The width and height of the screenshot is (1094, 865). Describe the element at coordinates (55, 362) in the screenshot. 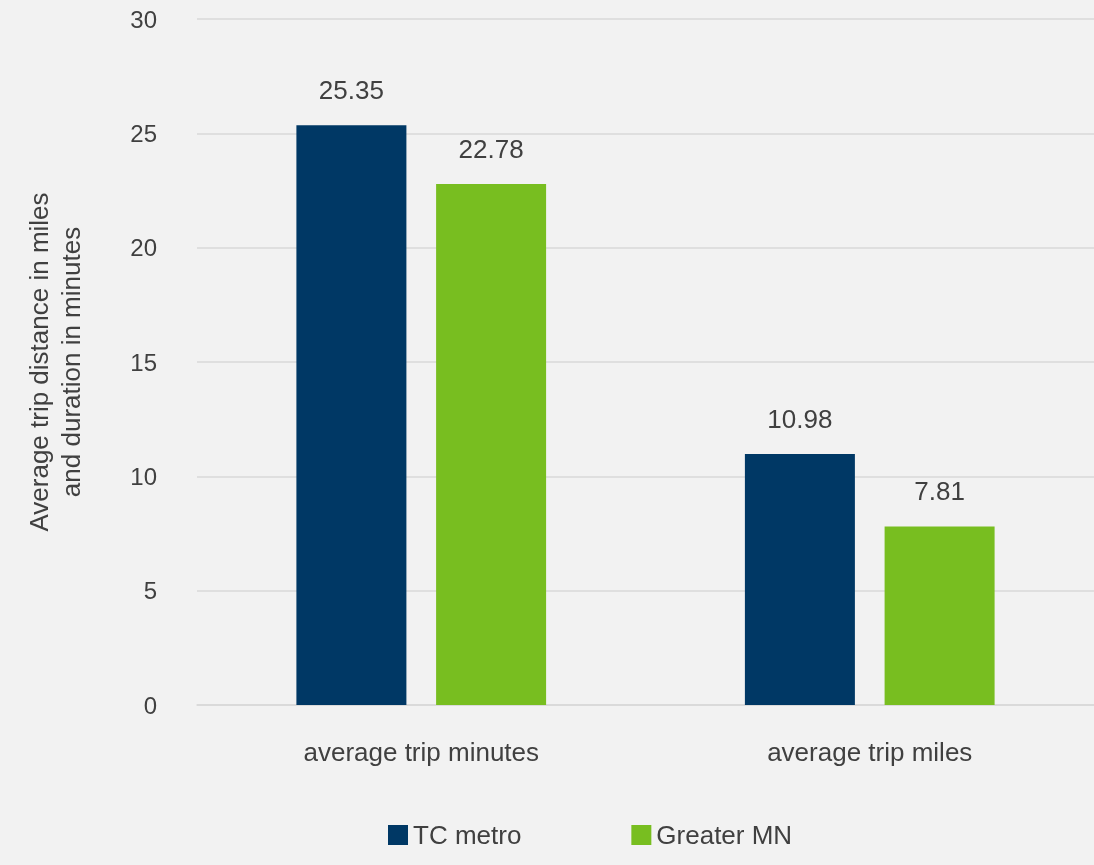

I see `y-axis-title: Average trip distance in miles and duration in minutes` at that location.